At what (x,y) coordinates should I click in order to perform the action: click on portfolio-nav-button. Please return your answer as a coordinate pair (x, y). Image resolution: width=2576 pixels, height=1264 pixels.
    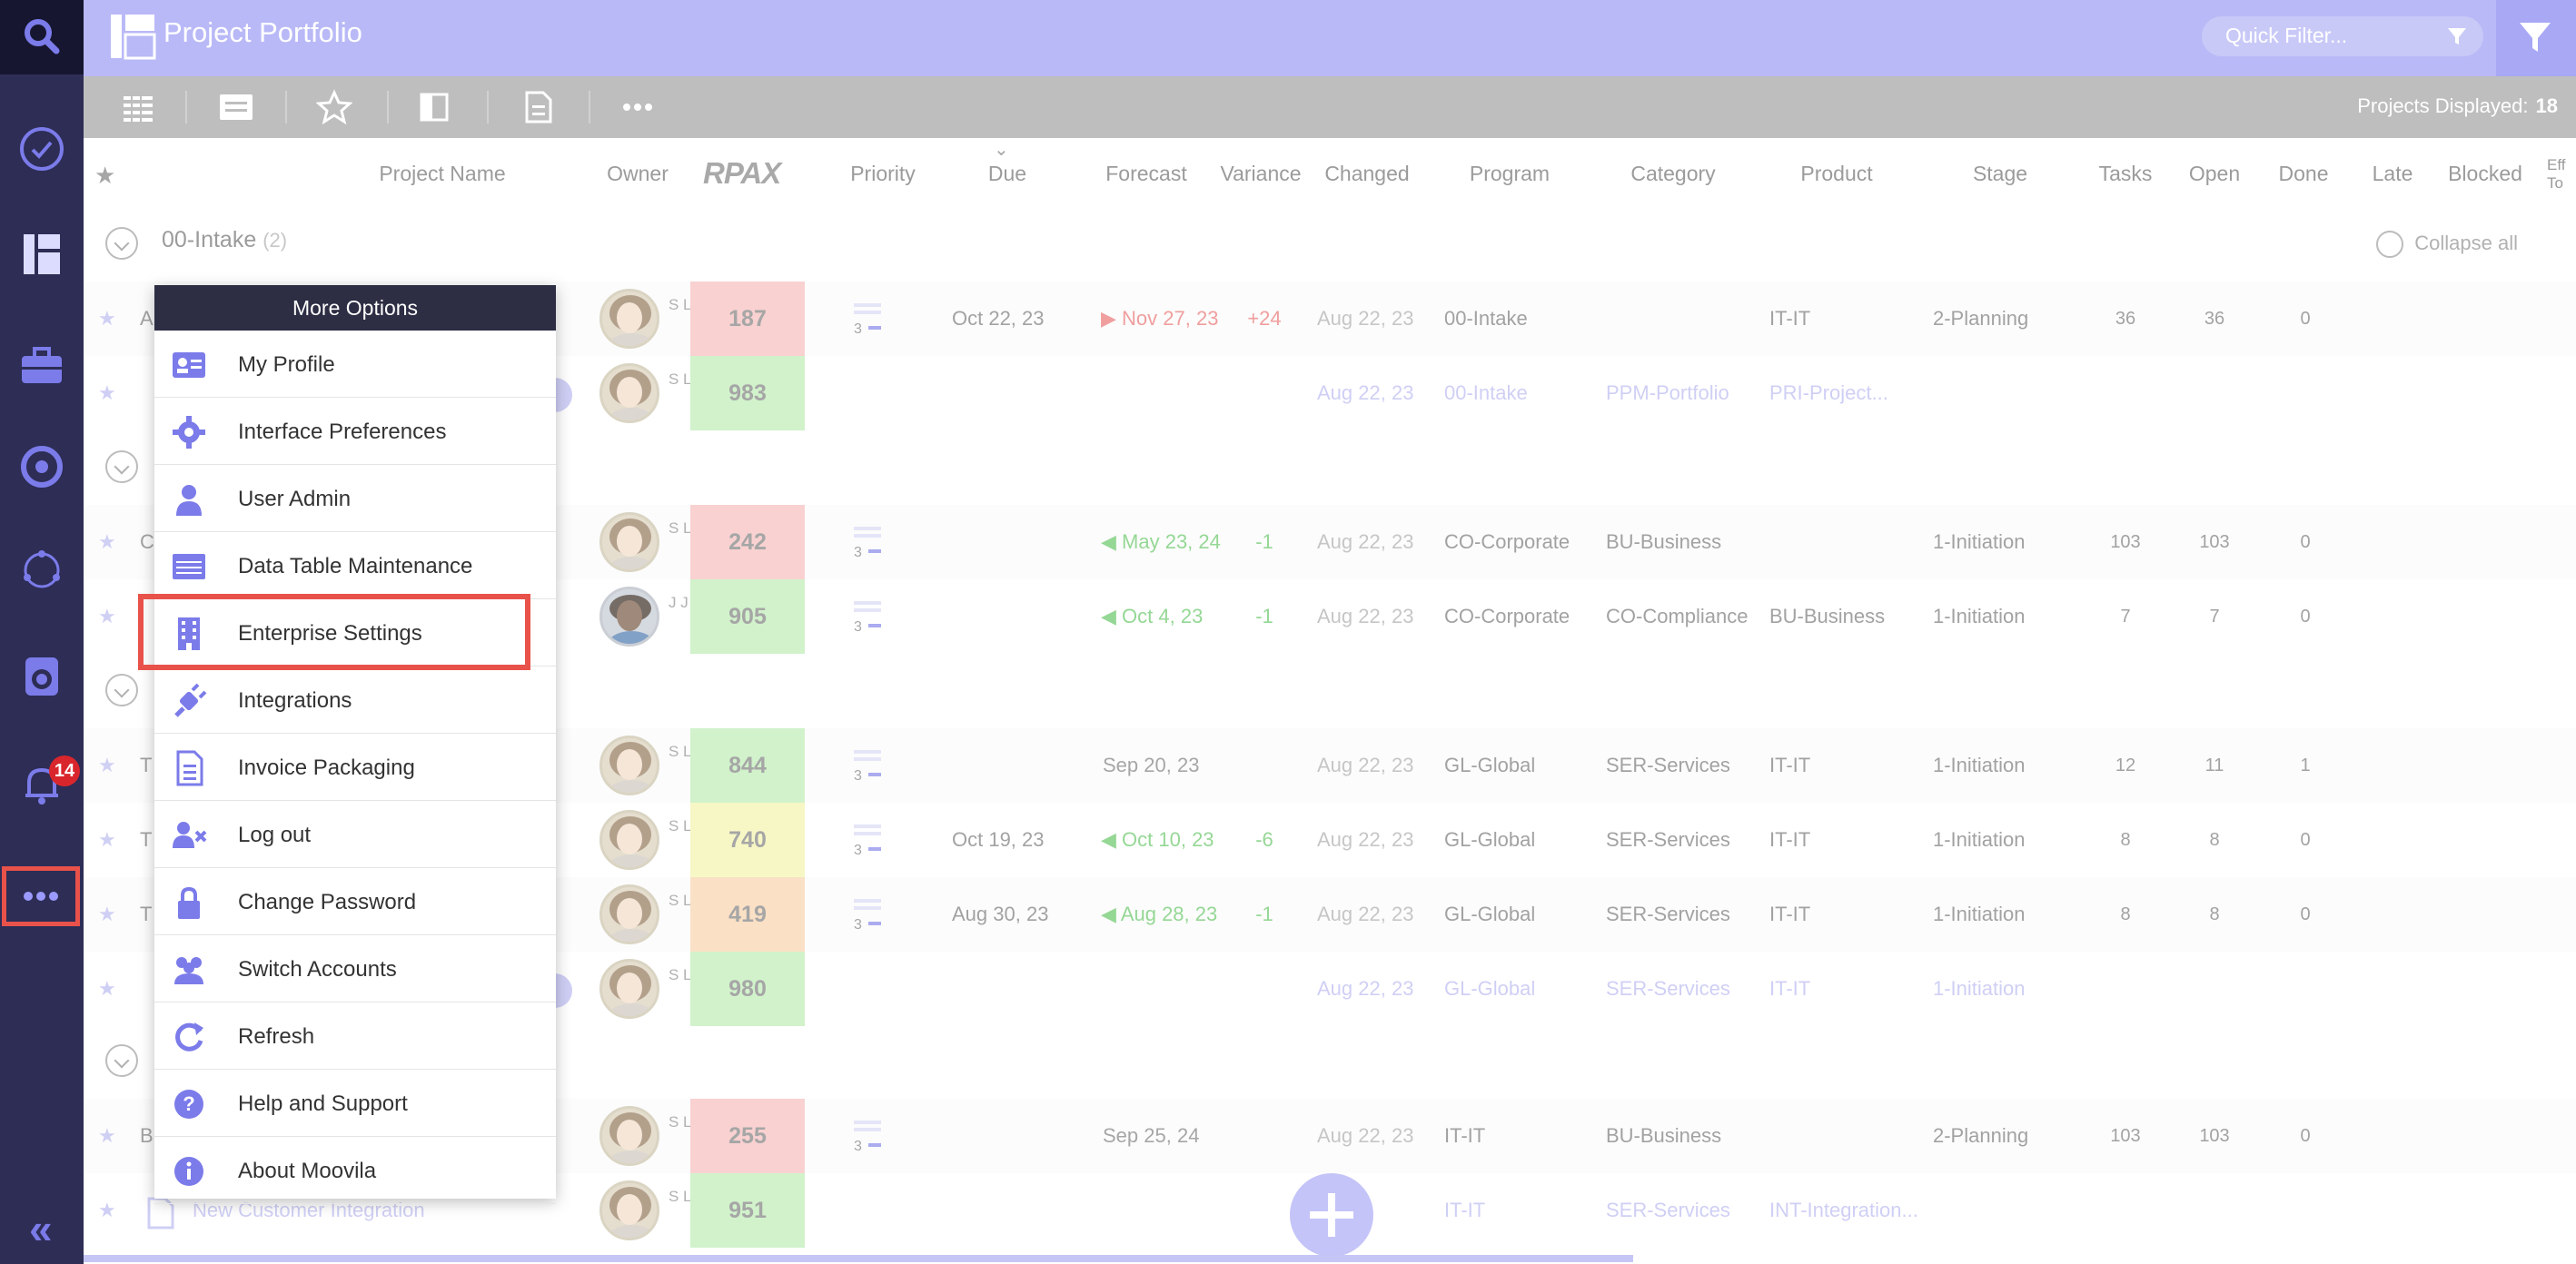
    Looking at the image, I should click on (41, 255).